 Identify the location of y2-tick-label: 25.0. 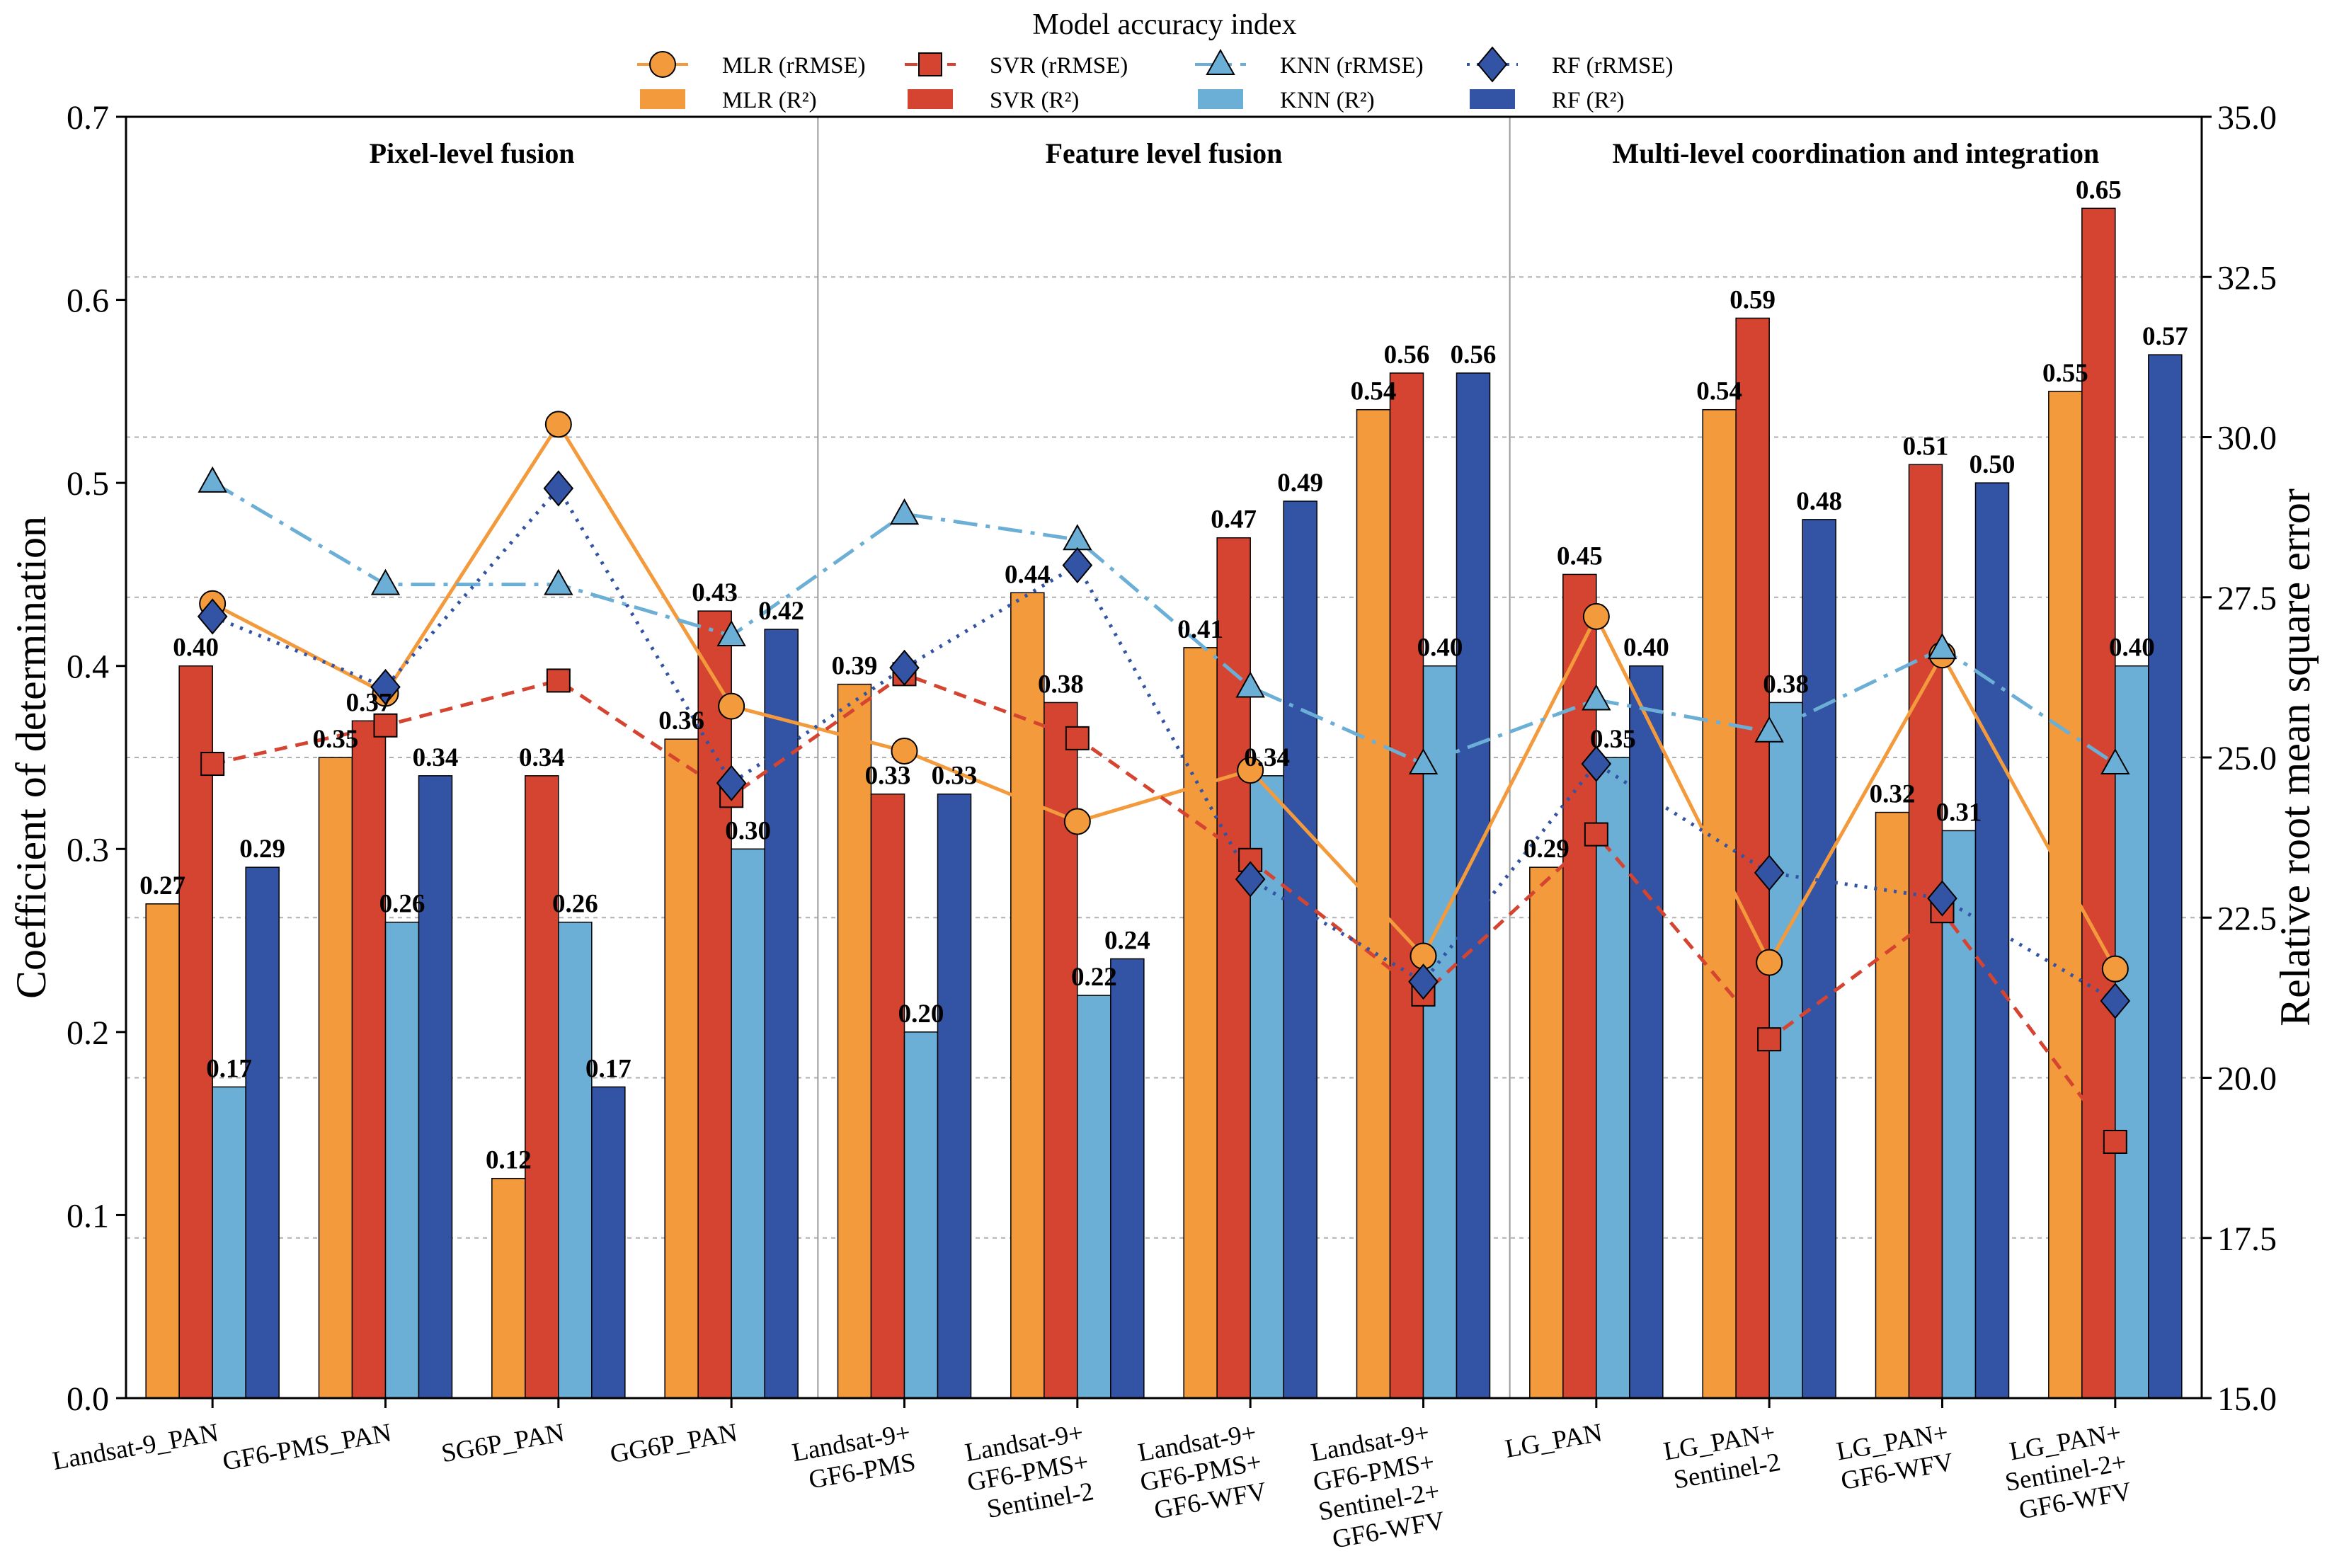
(2247, 759).